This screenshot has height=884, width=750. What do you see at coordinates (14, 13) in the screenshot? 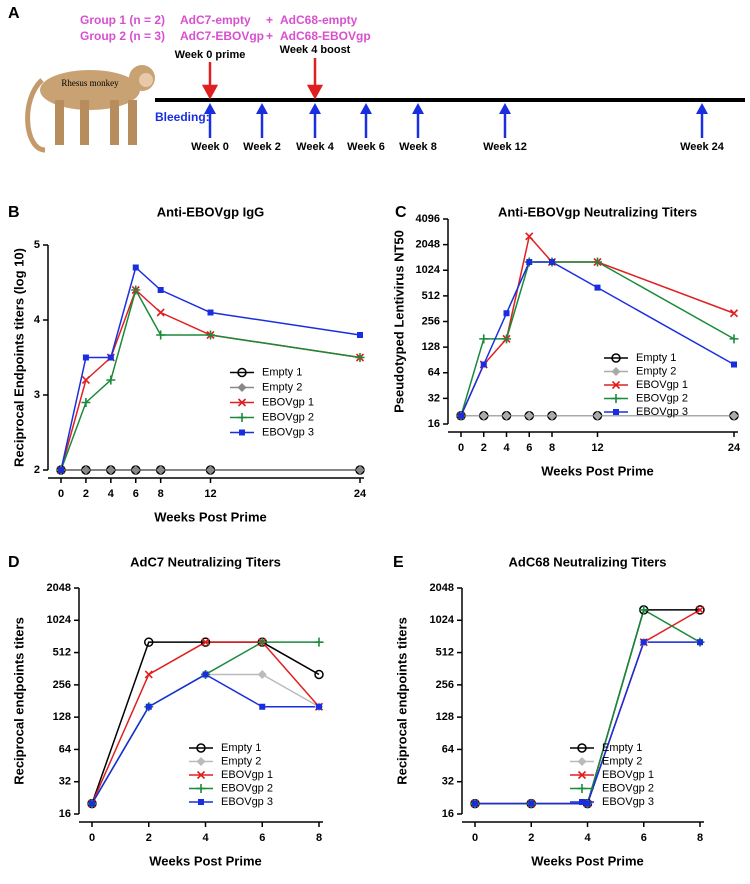
I see `panel-label: A` at bounding box center [14, 13].